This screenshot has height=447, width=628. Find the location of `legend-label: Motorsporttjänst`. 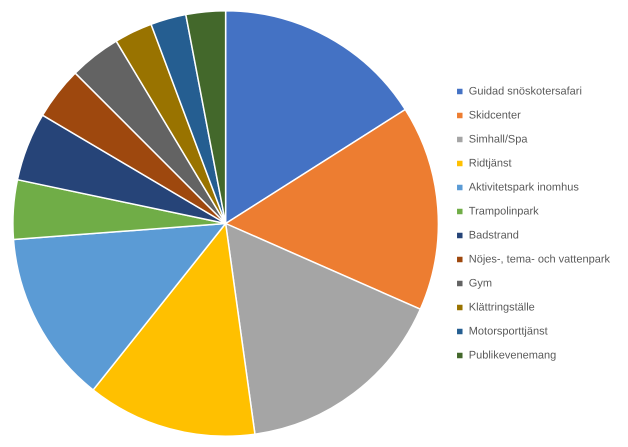

legend-label: Motorsporttjänst is located at coordinates (508, 332).